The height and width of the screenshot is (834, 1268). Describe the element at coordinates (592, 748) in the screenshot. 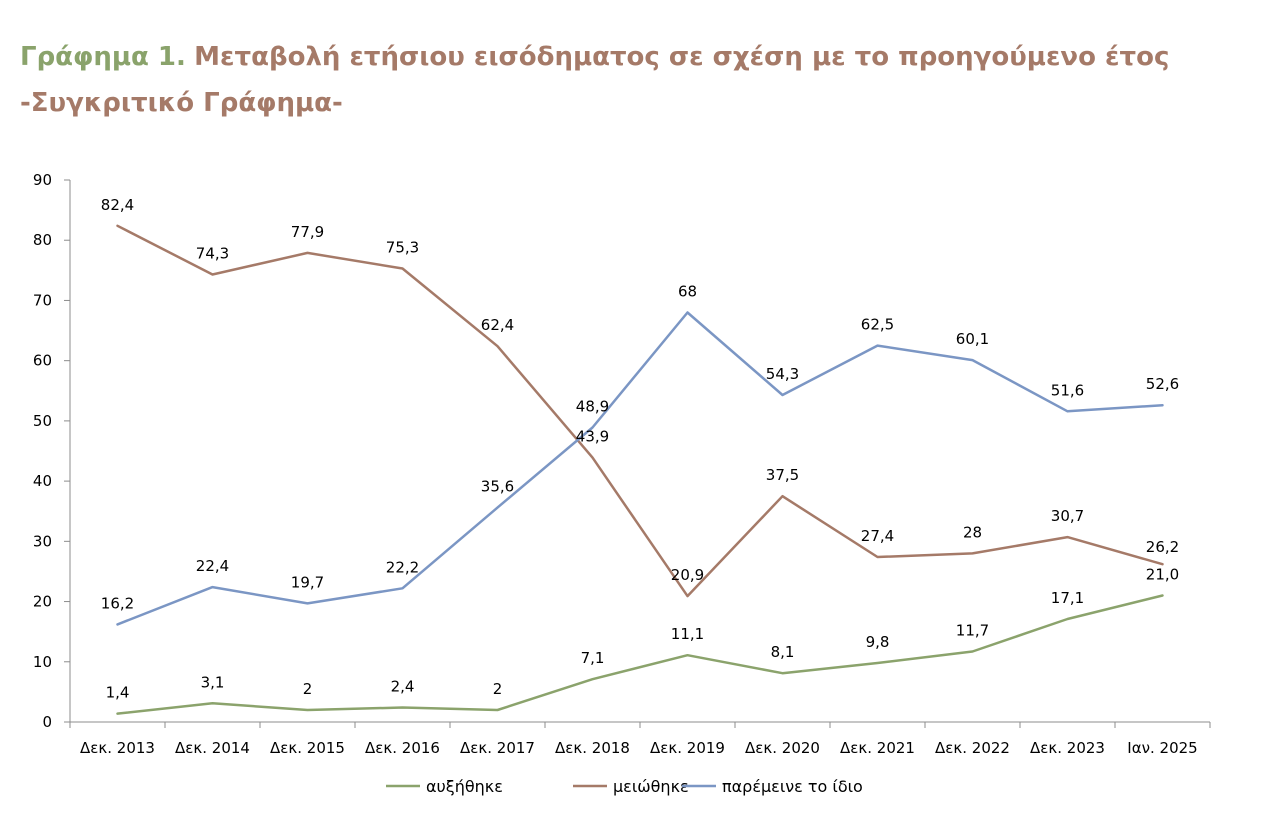

I see `x-tick-label: Δεκ. 2018` at that location.